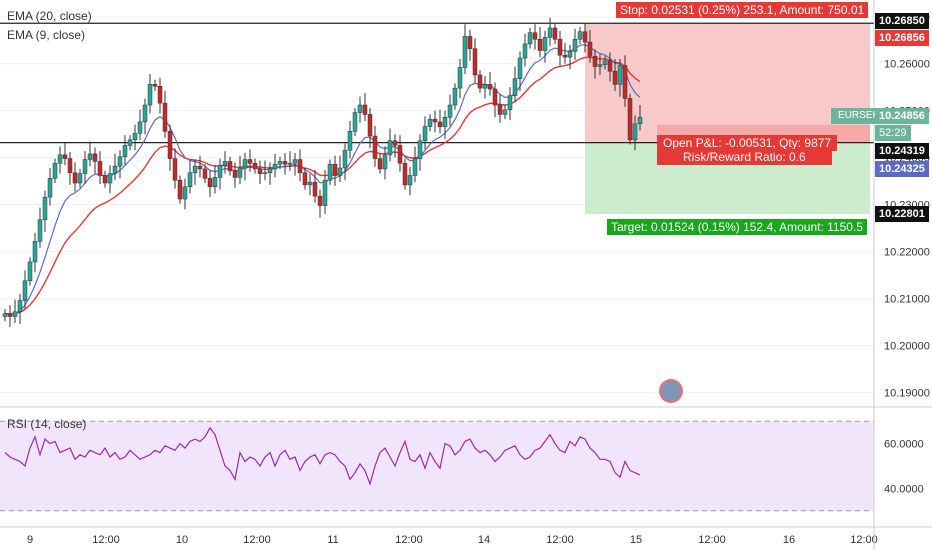 The image size is (932, 550). What do you see at coordinates (671, 391) in the screenshot?
I see `replay-marker-icon` at bounding box center [671, 391].